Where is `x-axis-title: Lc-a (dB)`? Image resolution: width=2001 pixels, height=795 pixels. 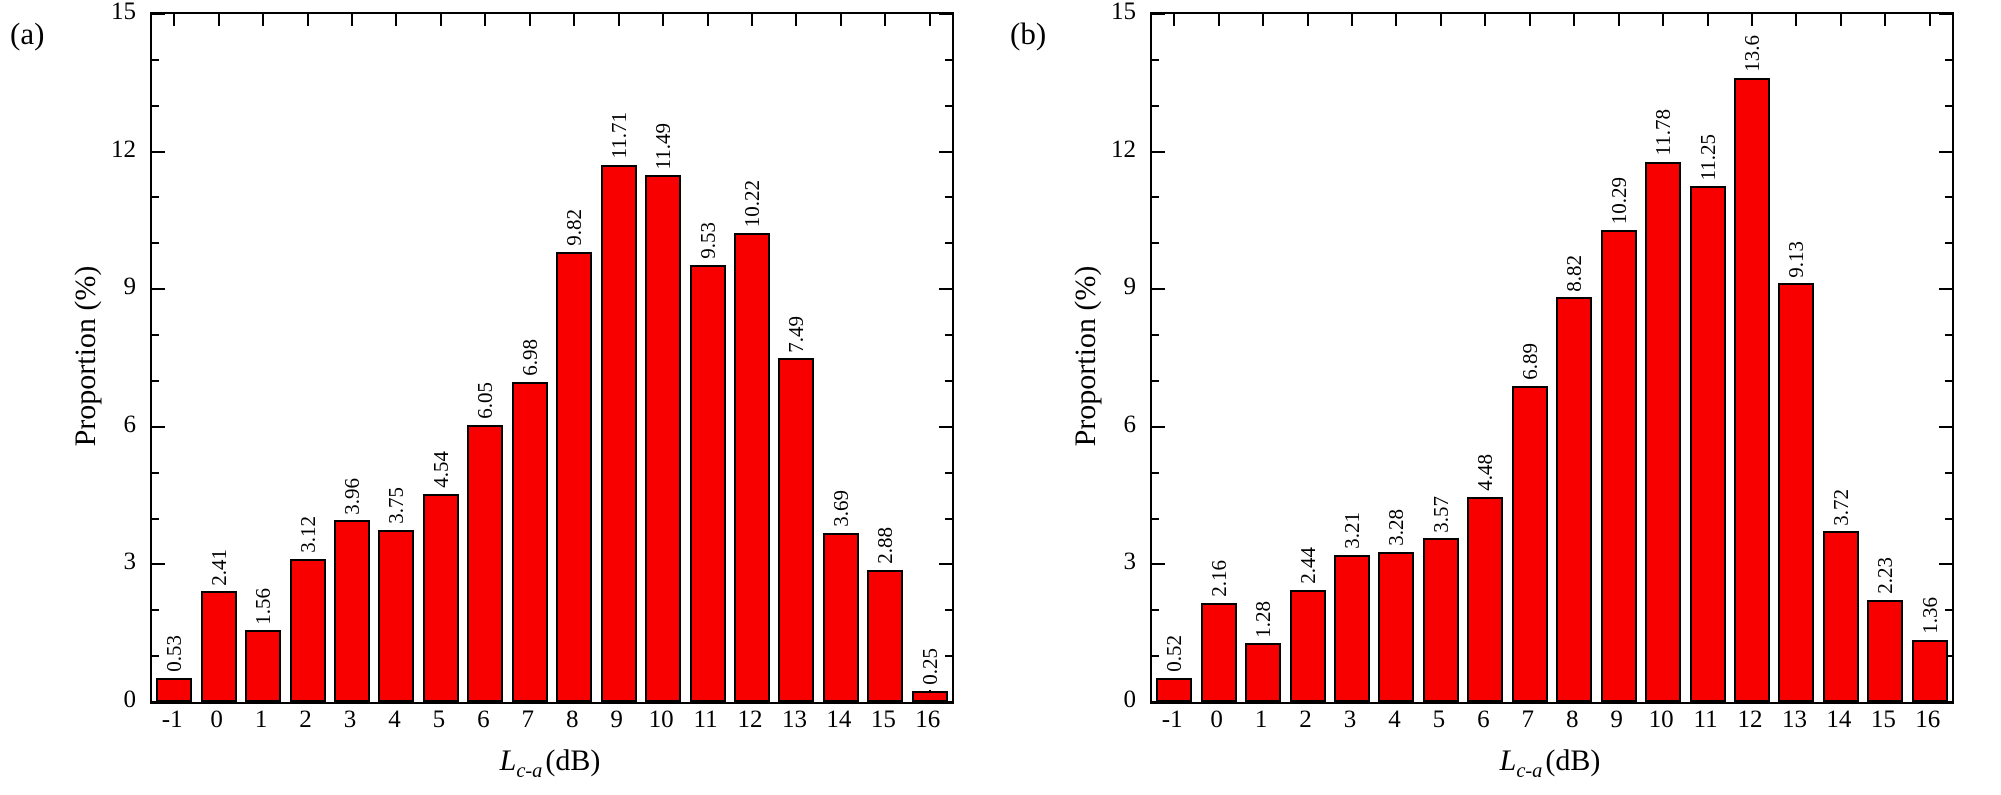 x-axis-title: Lc-a (dB) is located at coordinates (1550, 763).